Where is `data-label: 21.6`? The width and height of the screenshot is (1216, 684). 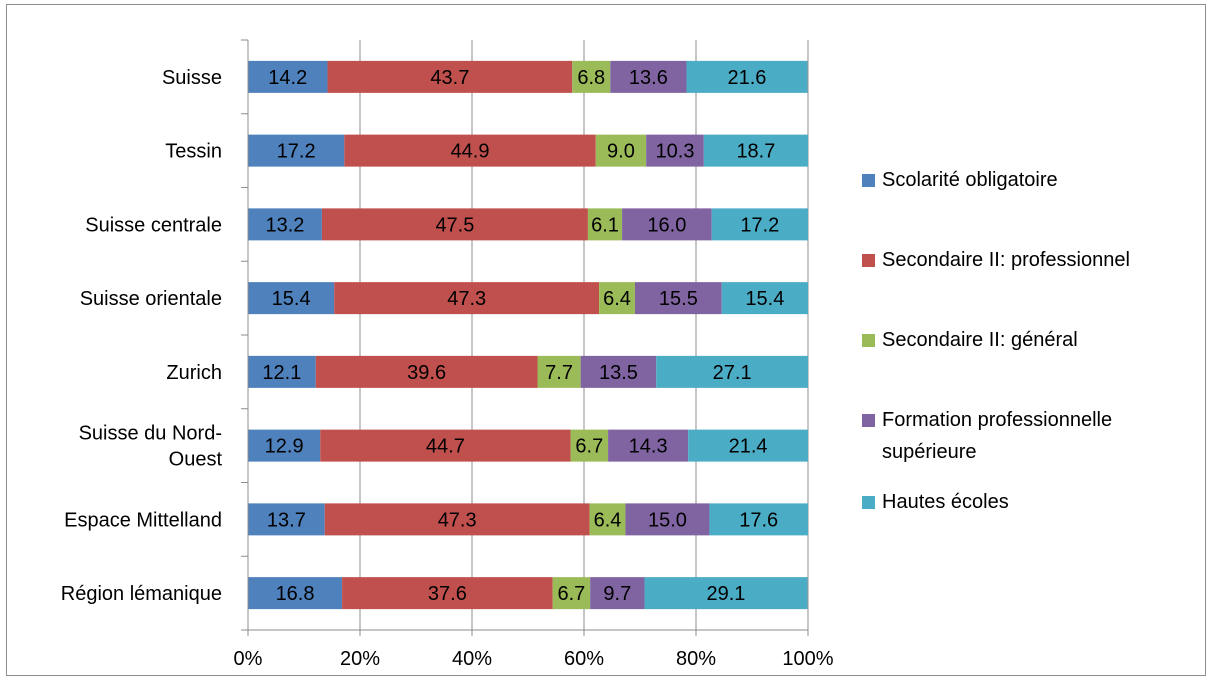 data-label: 21.6 is located at coordinates (746, 78).